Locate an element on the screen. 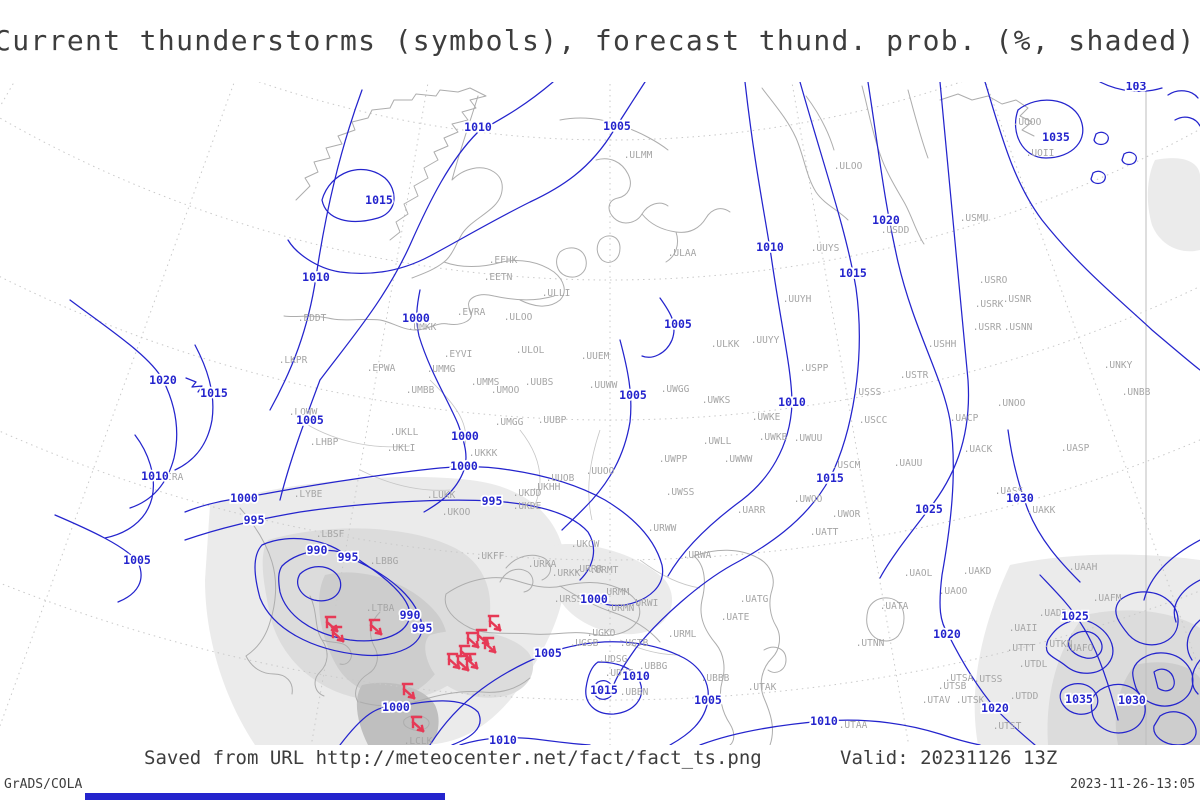  station-id-label: .UWWW is located at coordinates (738, 459).